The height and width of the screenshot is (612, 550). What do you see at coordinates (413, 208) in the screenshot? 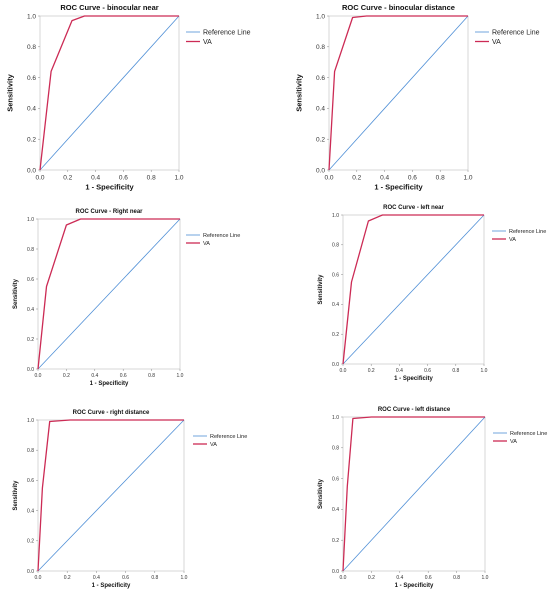
I see `chart-title: ROC Curve - left near` at bounding box center [413, 208].